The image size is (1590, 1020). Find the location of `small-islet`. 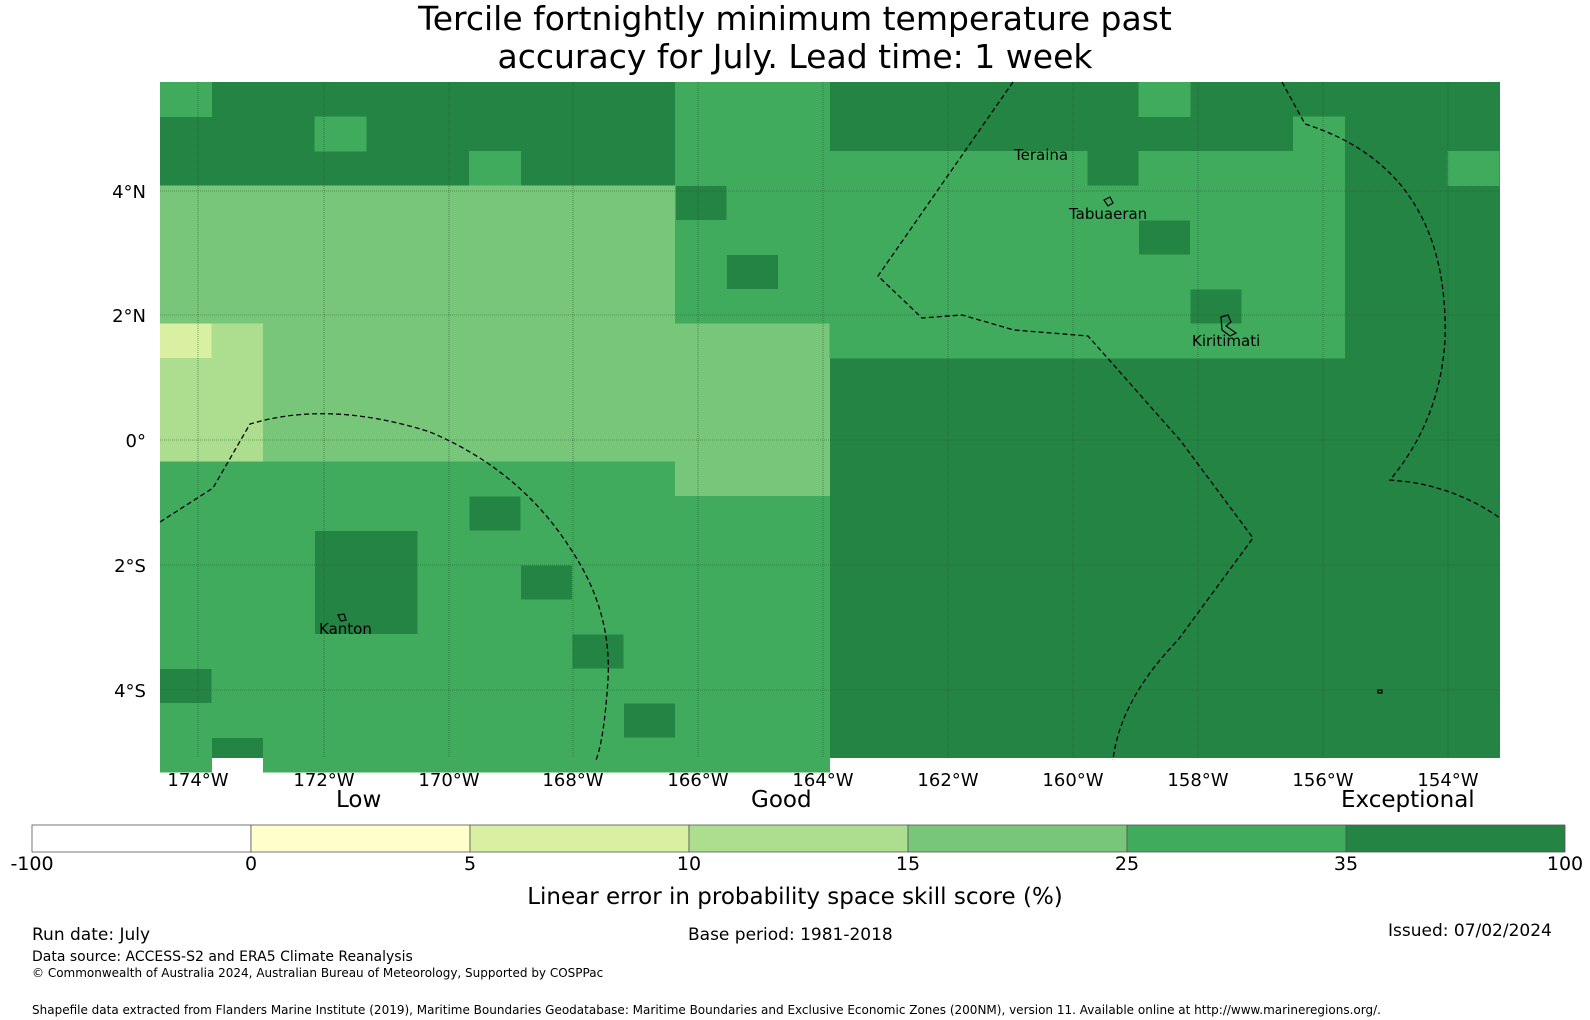

small-islet is located at coordinates (1380, 691).